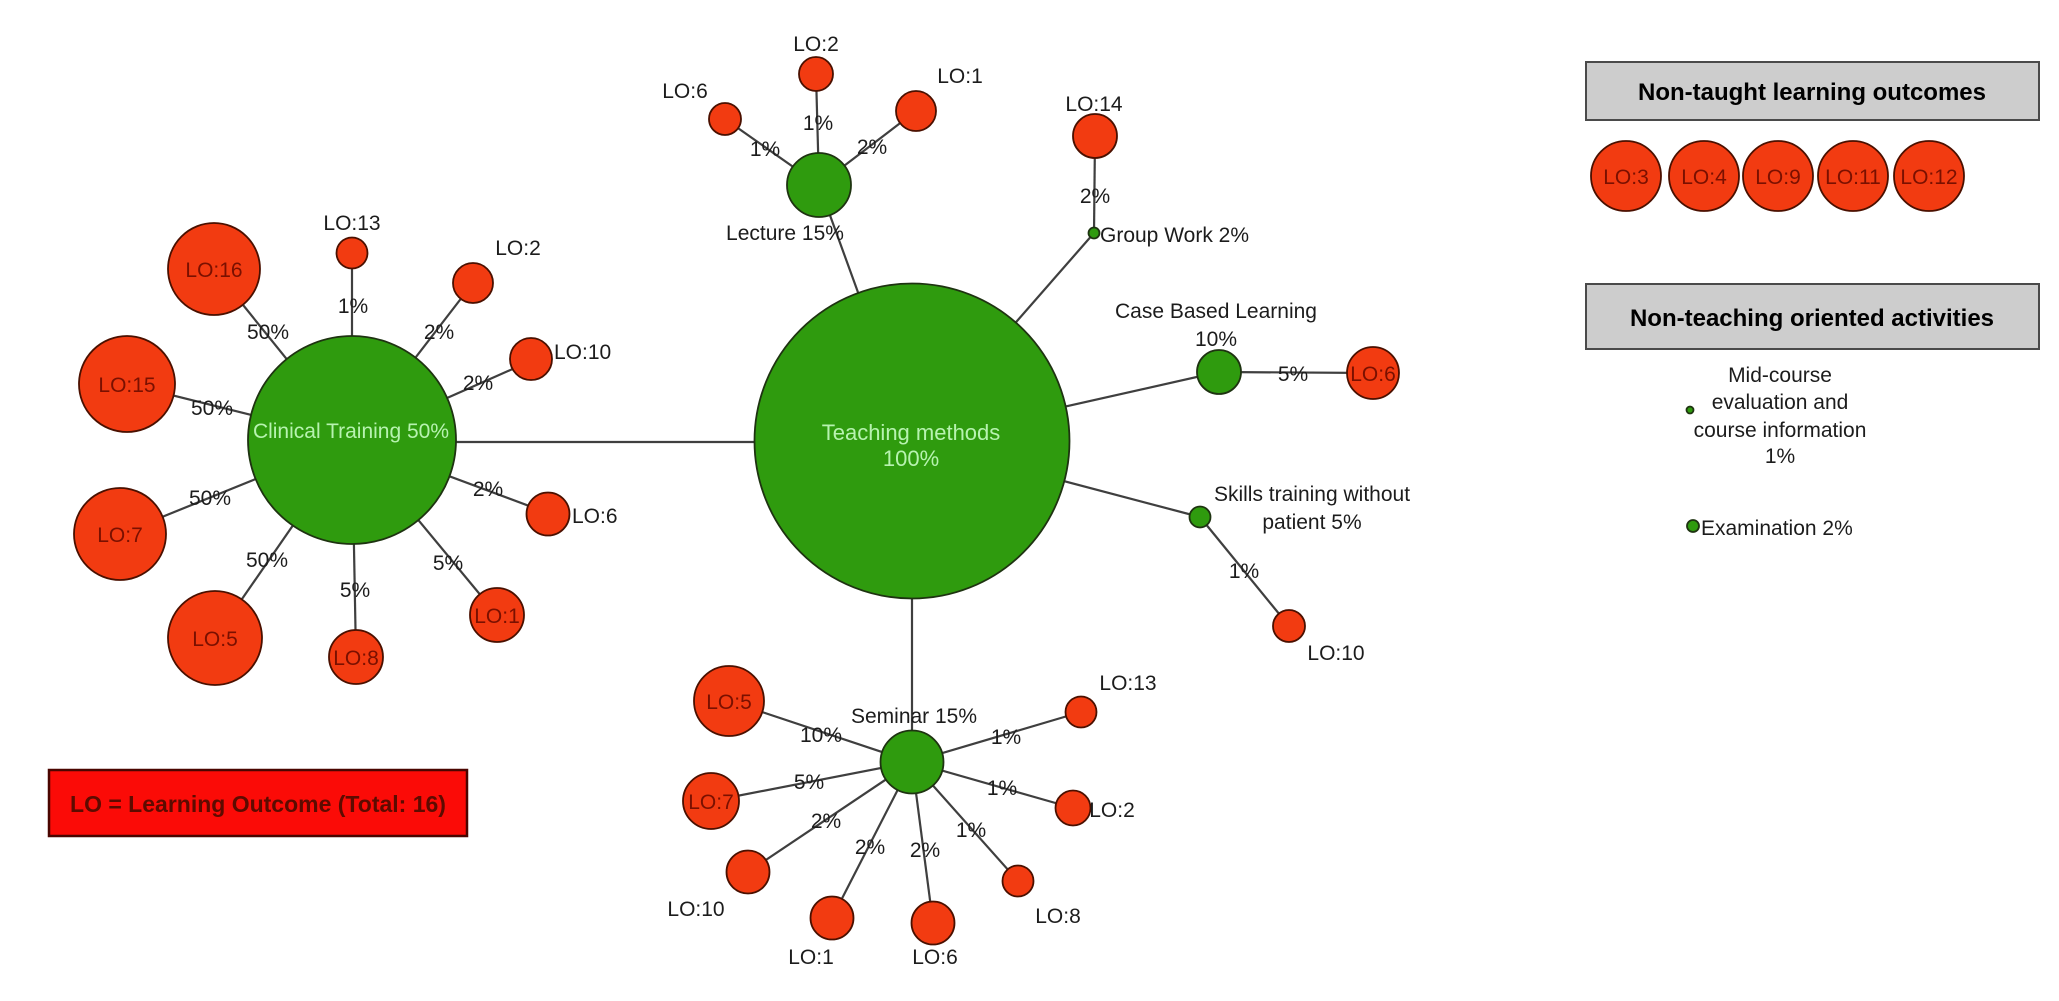 This screenshot has width=2059, height=1001. I want to click on svg-text: Clinical Training 50%, so click(351, 431).